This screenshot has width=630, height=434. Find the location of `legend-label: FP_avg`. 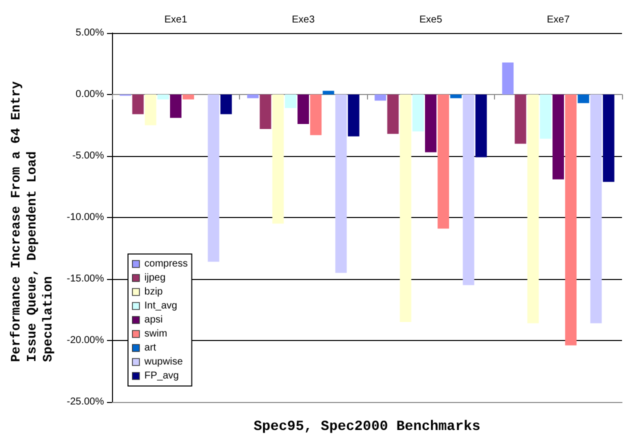

legend-label: FP_avg is located at coordinates (161, 376).